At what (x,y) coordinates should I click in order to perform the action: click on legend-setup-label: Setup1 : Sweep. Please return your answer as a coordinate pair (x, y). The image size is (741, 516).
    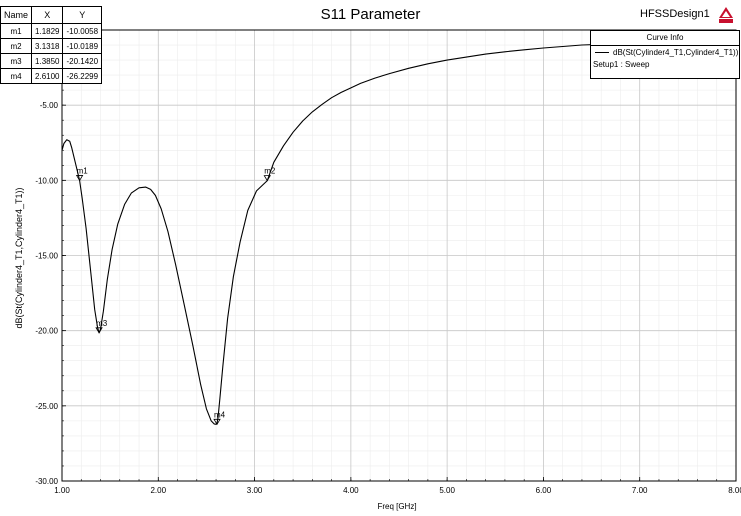
    Looking at the image, I should click on (621, 64).